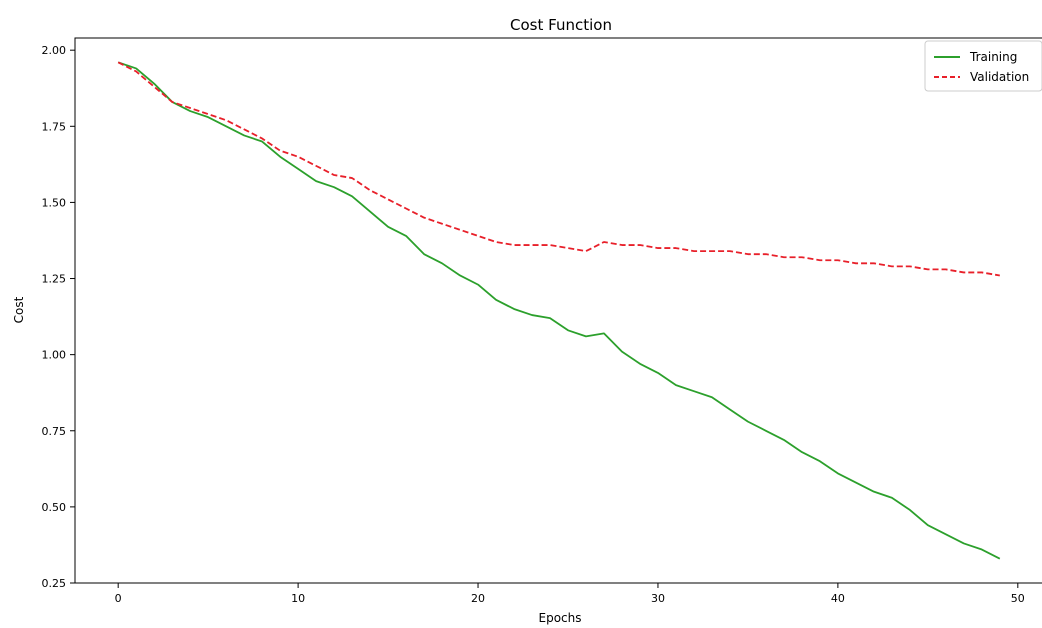  Describe the element at coordinates (560, 618) in the screenshot. I see `x-axis-label: Epochs` at that location.